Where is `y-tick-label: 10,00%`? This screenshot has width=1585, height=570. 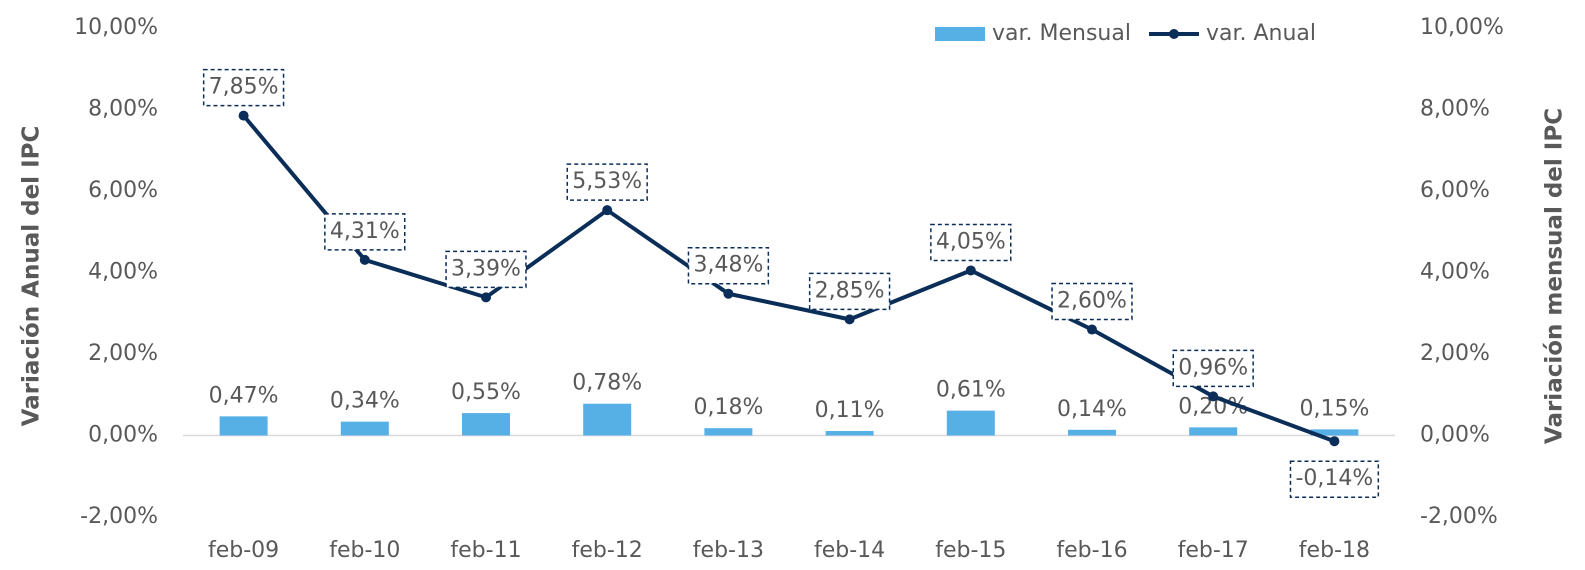
y-tick-label: 10,00% is located at coordinates (116, 27).